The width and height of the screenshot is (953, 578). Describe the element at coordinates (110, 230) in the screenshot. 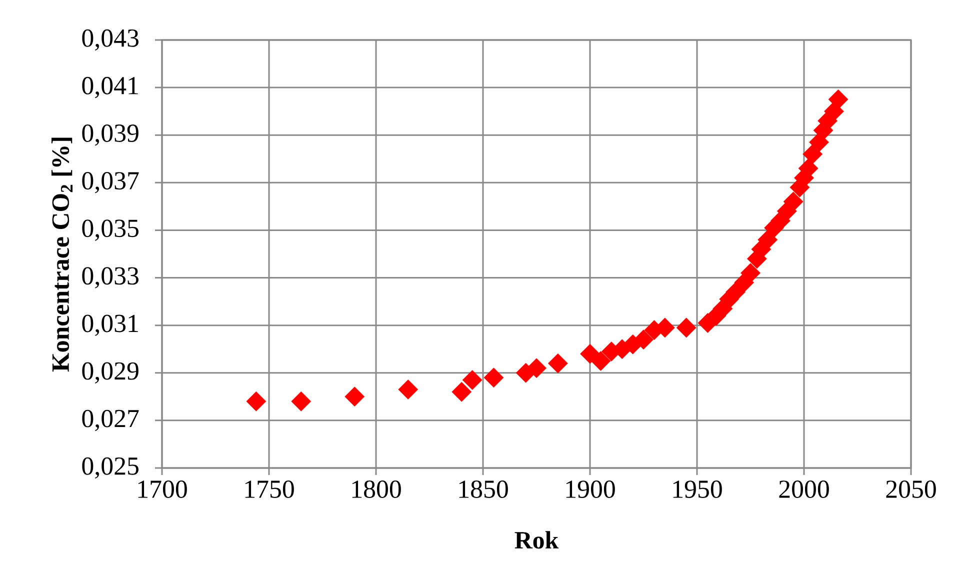

I see `y-tick-label: 0,035` at that location.